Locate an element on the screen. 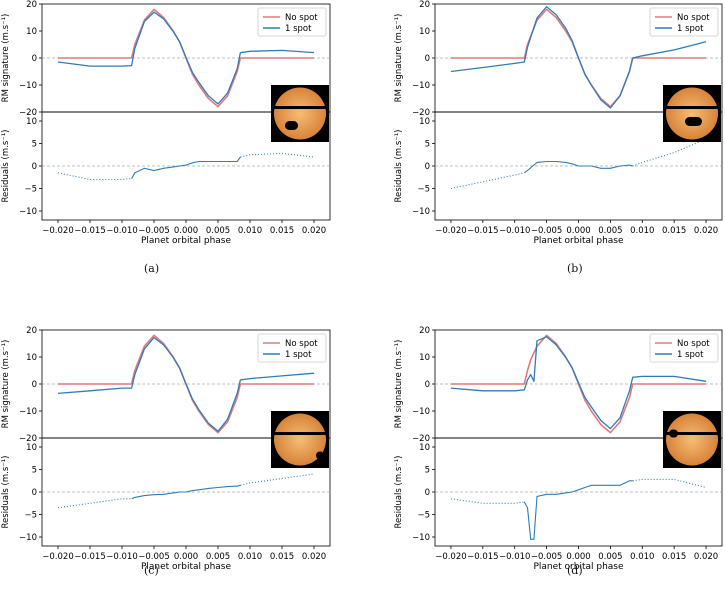 Image resolution: width=725 pixels, height=604 pixels. panel-caption-c: (c) is located at coordinates (151, 570).